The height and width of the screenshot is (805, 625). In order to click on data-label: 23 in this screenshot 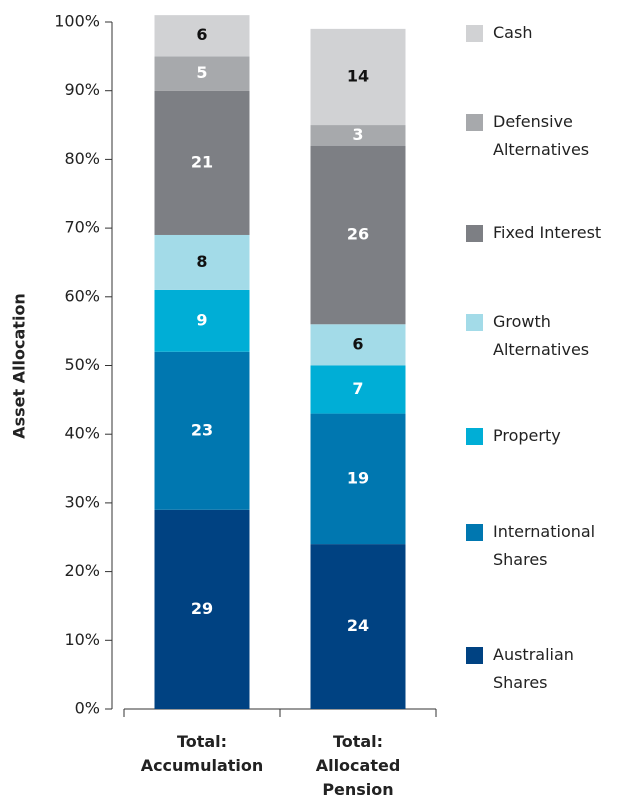, I will do `click(202, 429)`.